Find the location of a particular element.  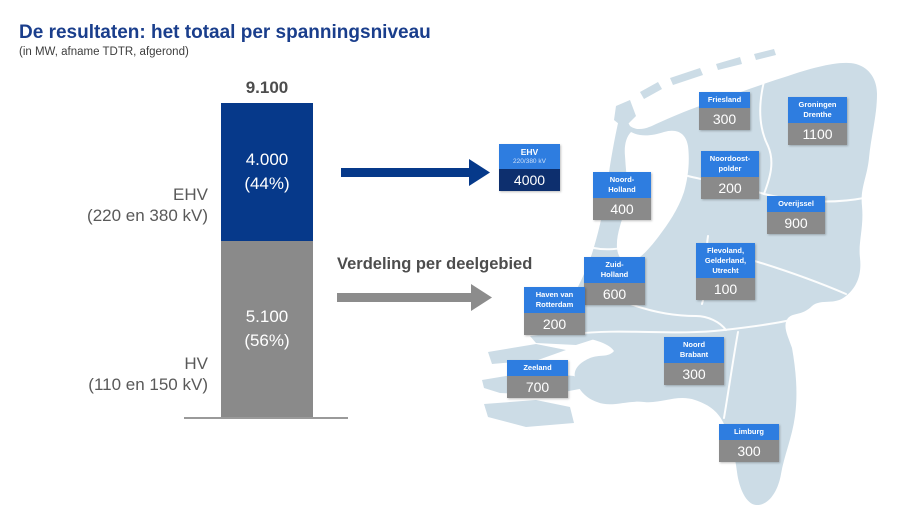

ehv-callout-header: EHV 220/380 kV is located at coordinates (529, 156).